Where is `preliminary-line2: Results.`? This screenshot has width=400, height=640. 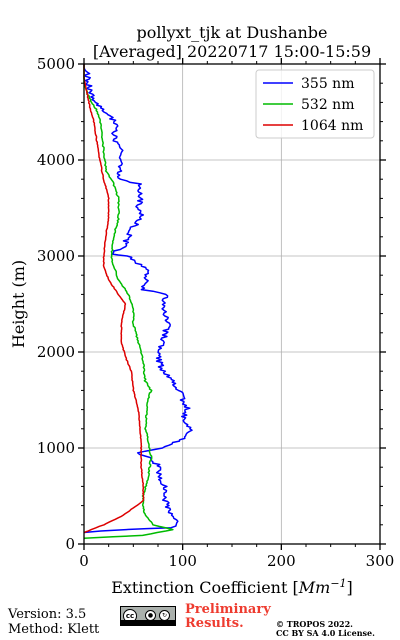 preliminary-line2: Results. is located at coordinates (214, 623).